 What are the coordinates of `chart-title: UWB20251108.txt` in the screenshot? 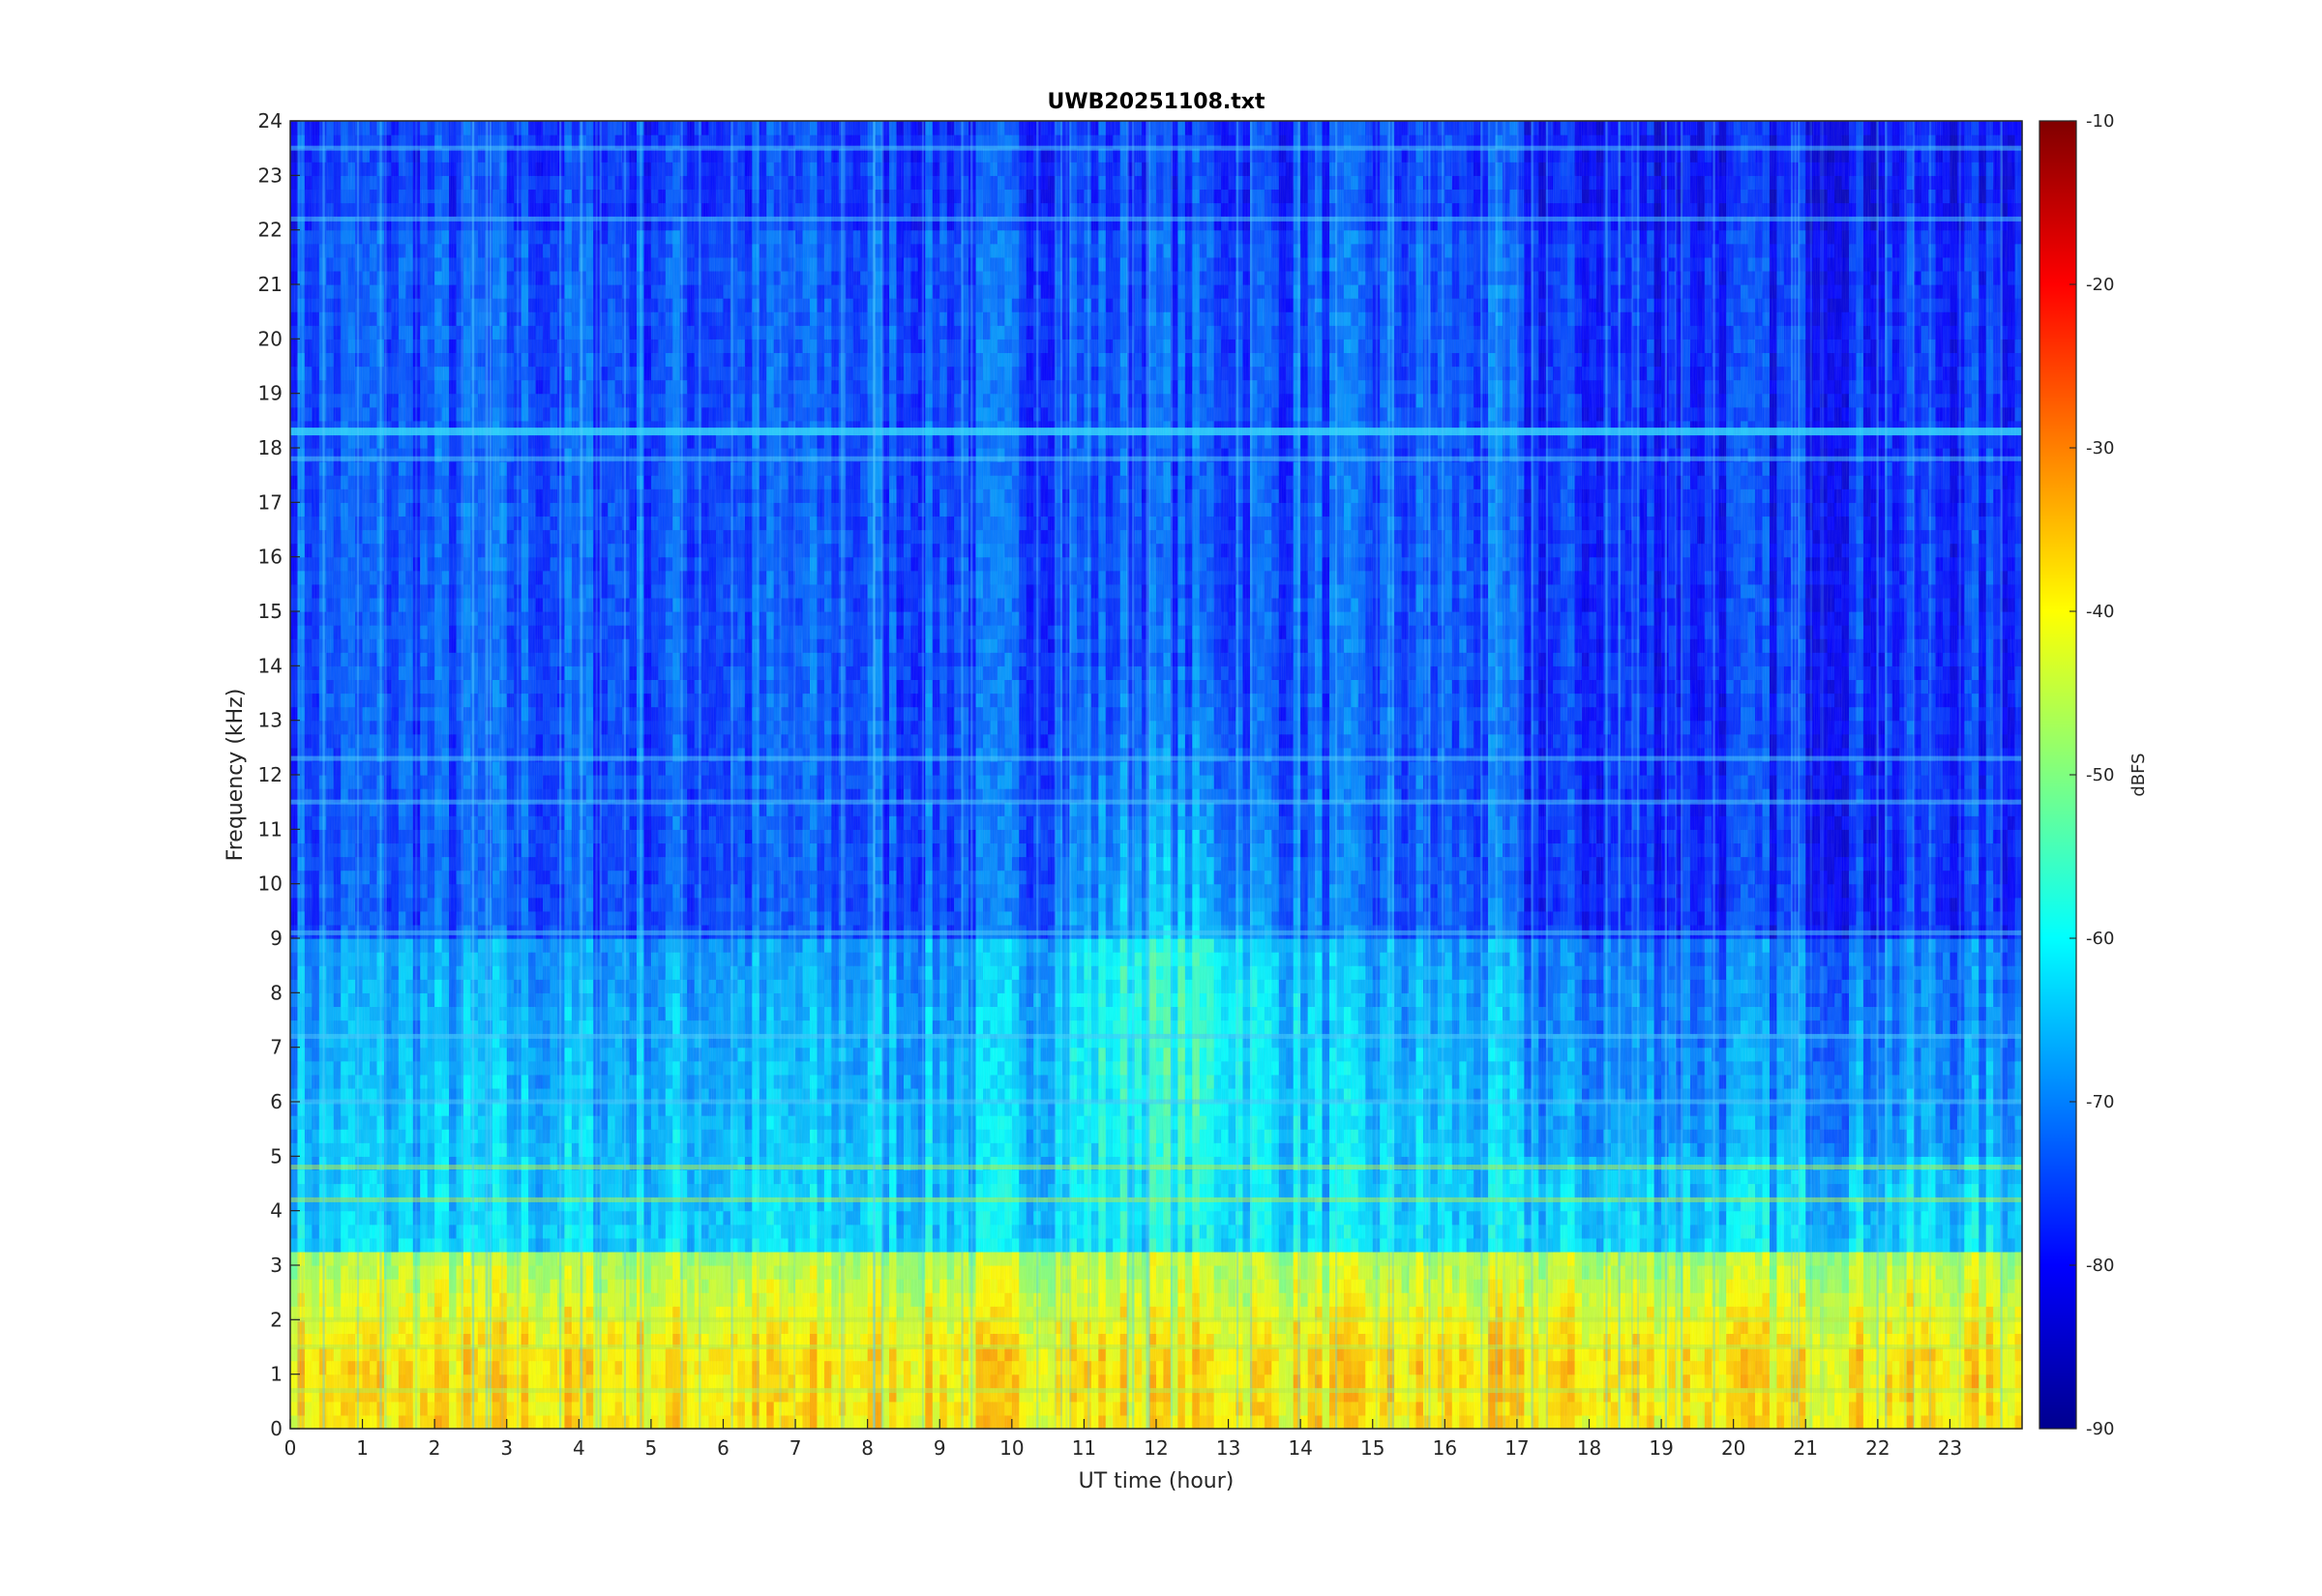 It's located at (1156, 102).